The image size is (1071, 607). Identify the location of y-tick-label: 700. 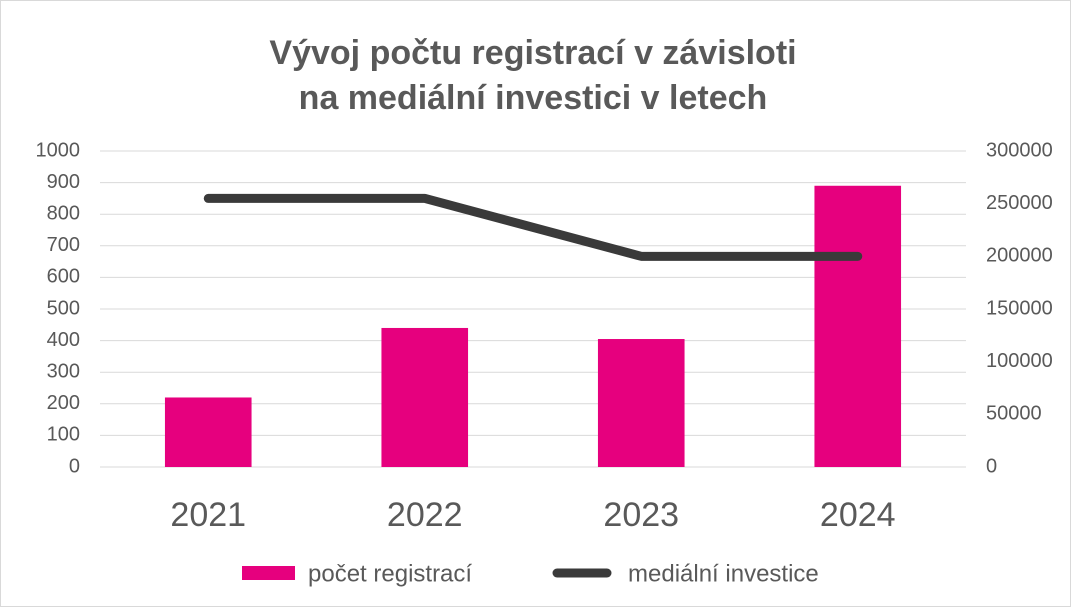
(63, 245).